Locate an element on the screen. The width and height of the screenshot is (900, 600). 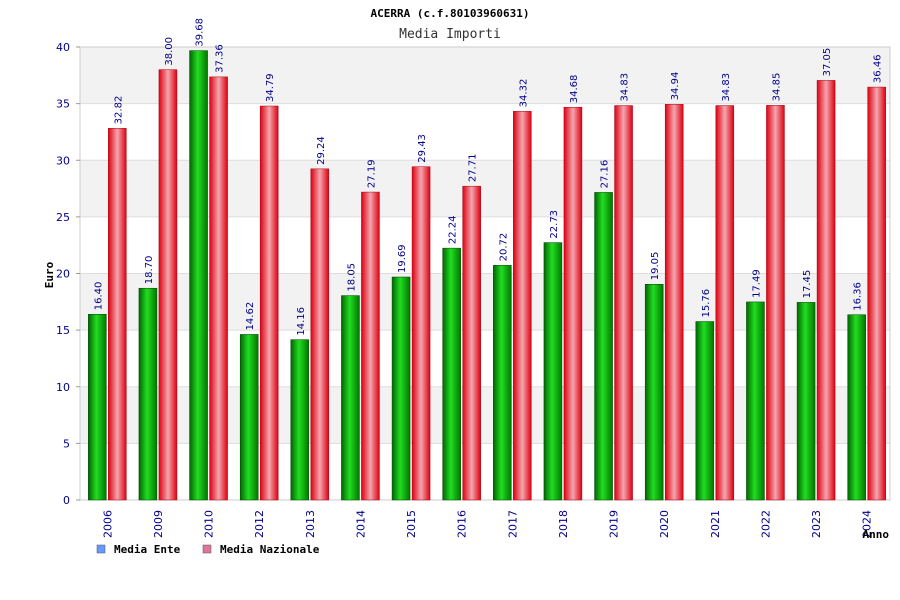
y-tick-label: 5 is located at coordinates (66, 443).